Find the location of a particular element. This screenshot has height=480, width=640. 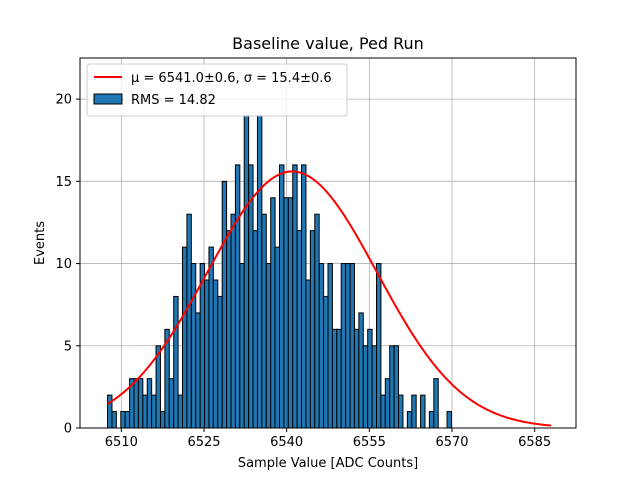

legend: μ = 6541.0±0.6, σ = 15.4±0.6 RMS = 14.82 is located at coordinates (217, 90).